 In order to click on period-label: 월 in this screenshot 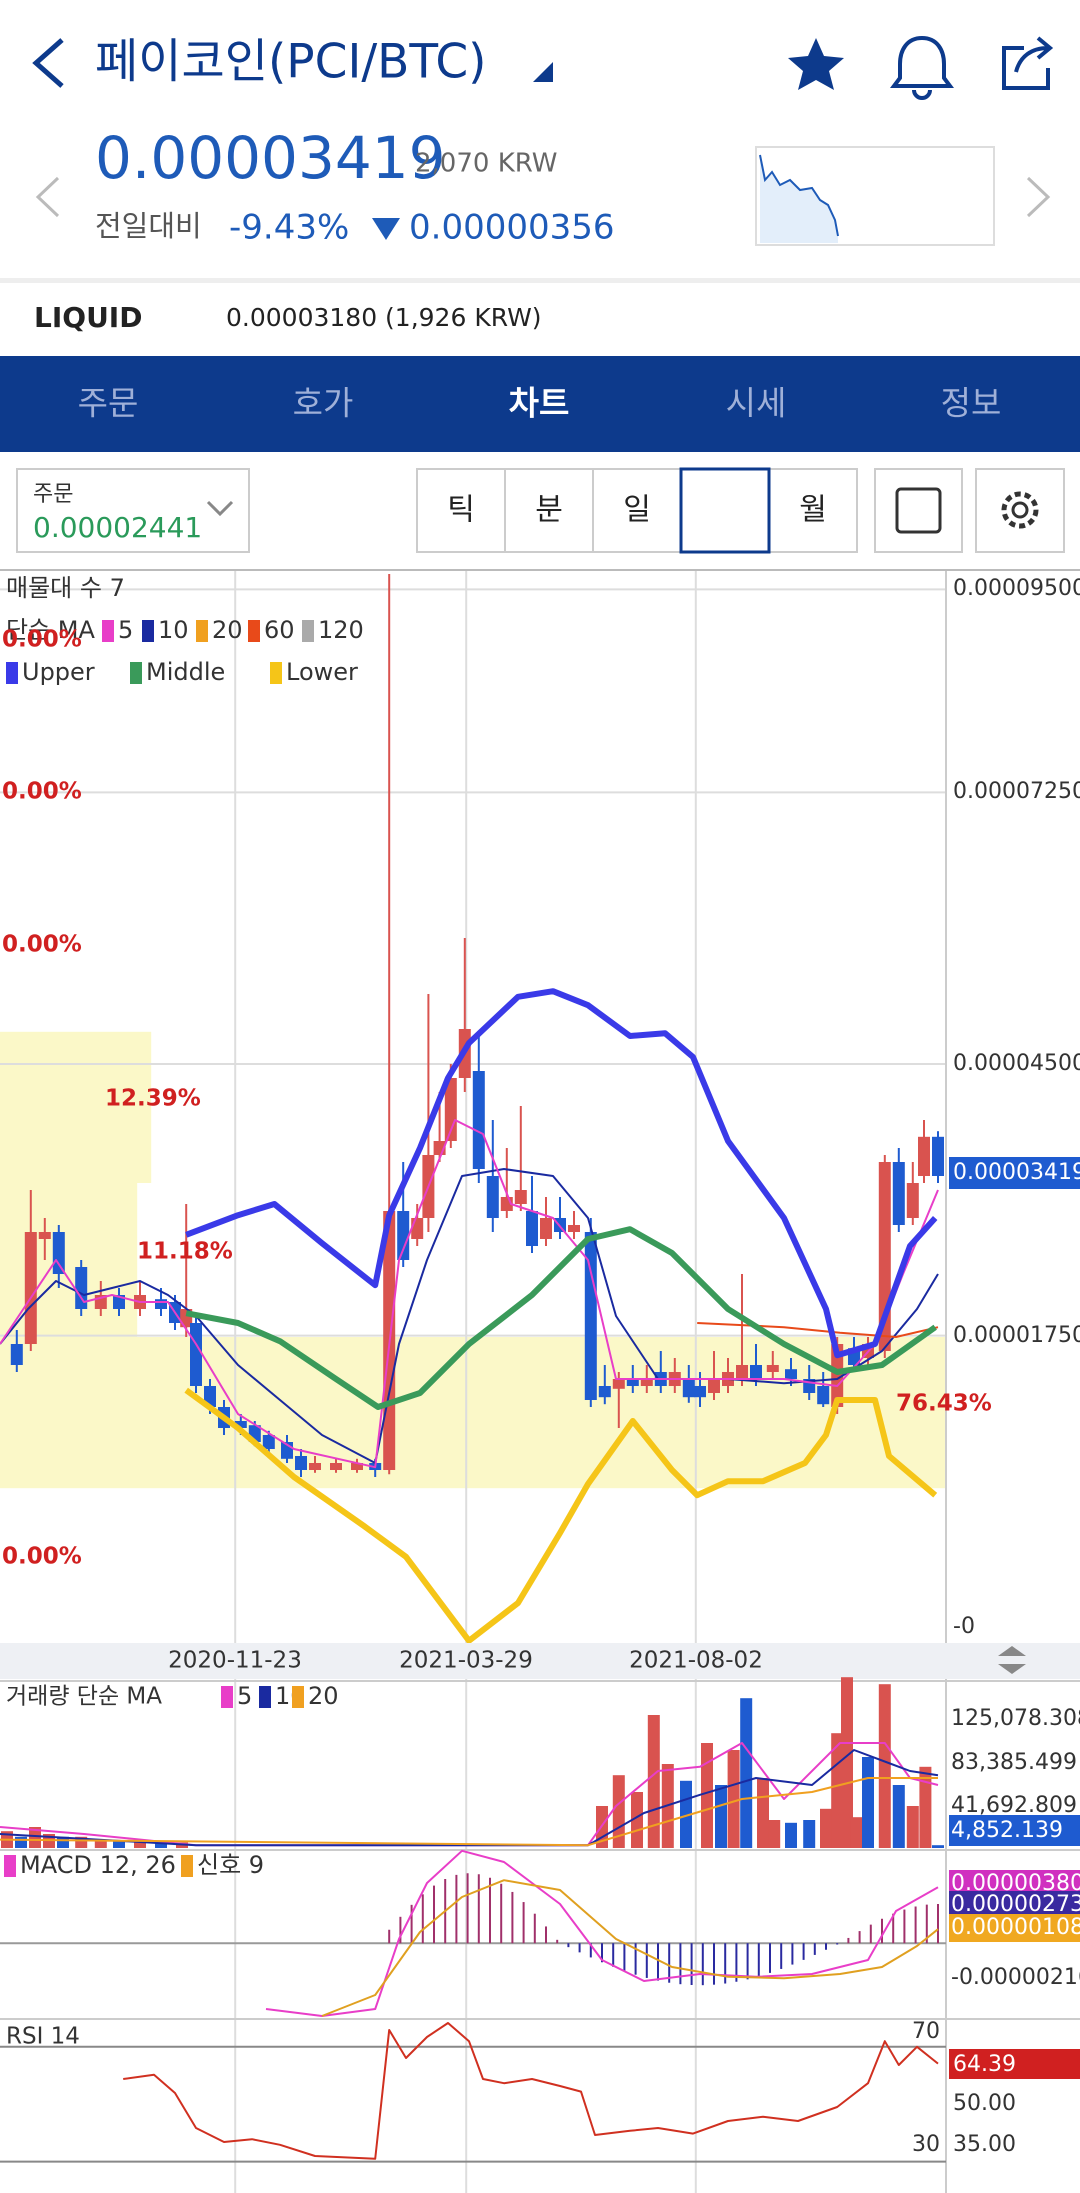, I will do `click(813, 510)`.